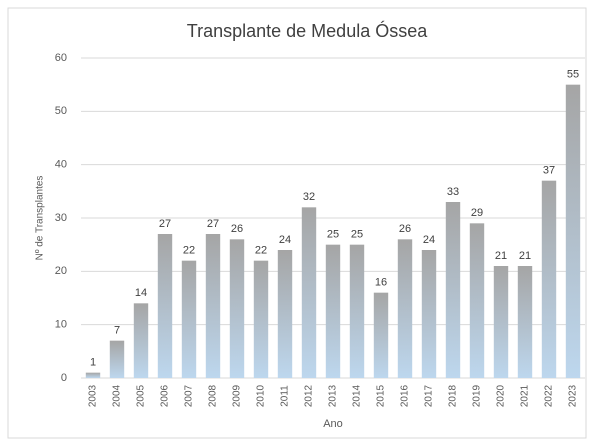  Describe the element at coordinates (285, 396) in the screenshot. I see `x-tick-label: 2011` at that location.